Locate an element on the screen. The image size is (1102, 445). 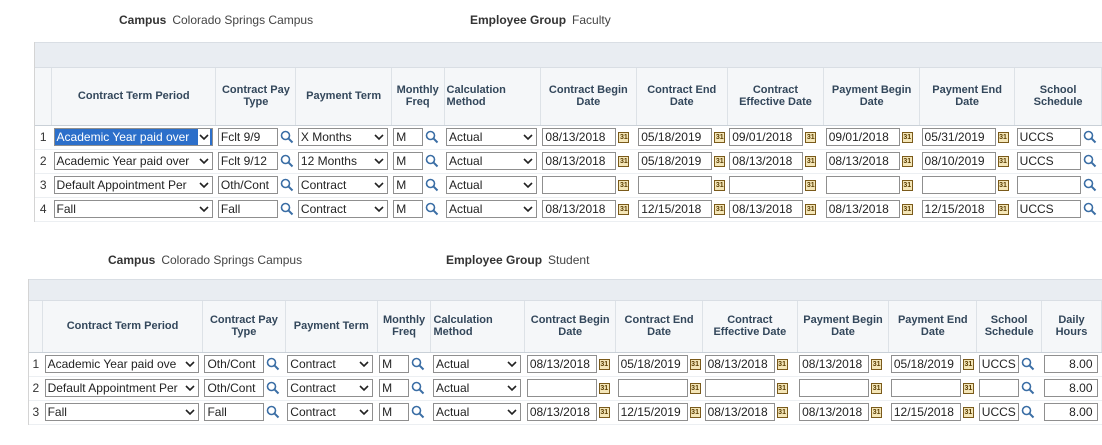
payment-term-select: X Months is located at coordinates (342, 137).